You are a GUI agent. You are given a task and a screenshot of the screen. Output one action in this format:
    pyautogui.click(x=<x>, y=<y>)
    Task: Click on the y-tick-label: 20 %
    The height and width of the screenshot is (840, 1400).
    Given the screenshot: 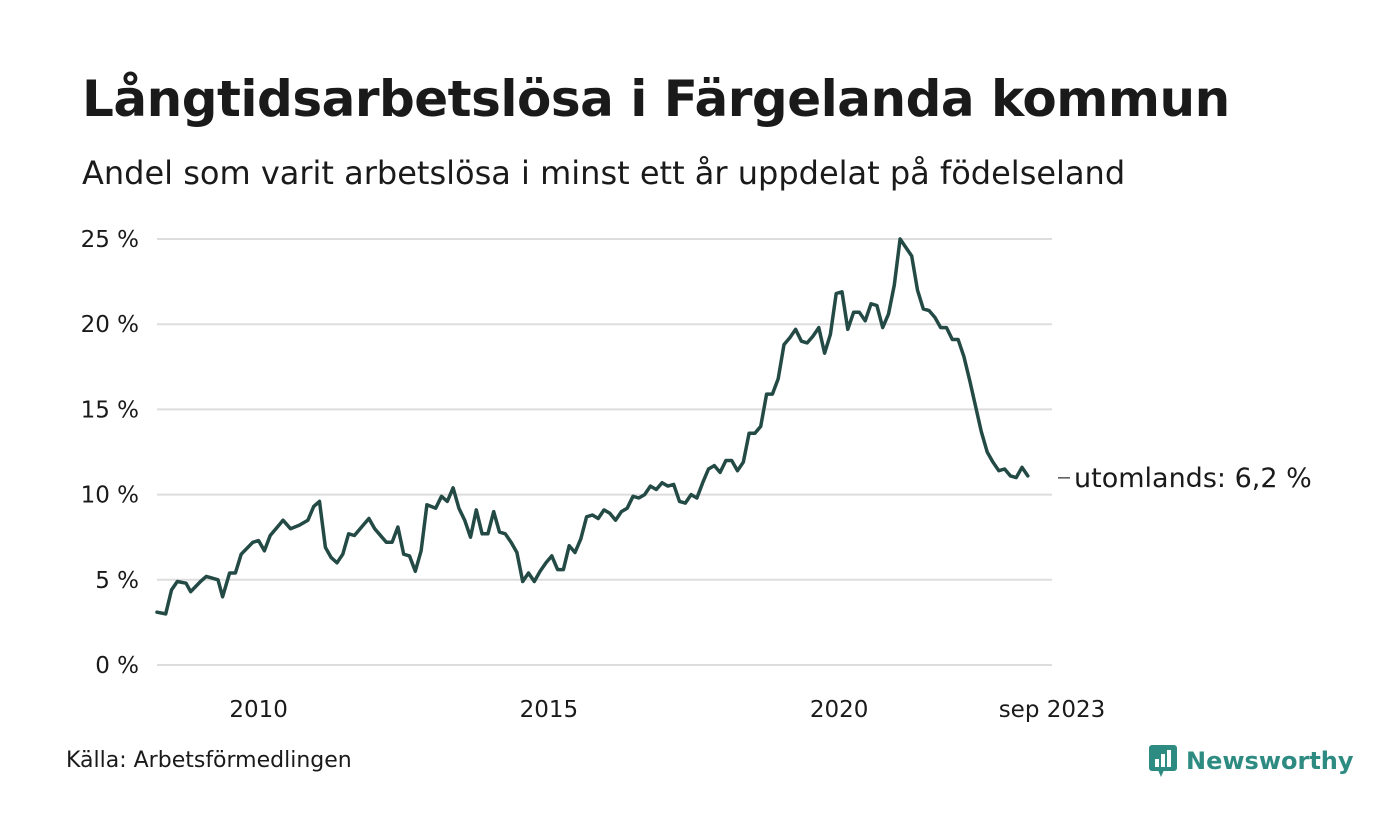 What is the action you would take?
    pyautogui.click(x=110, y=325)
    